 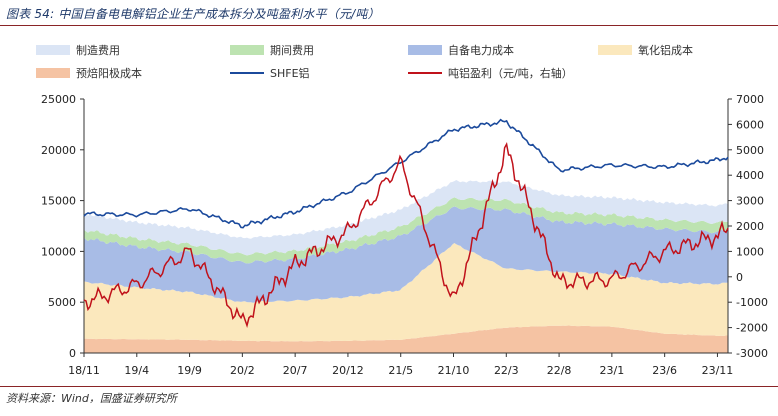 I want to click on y-left-tick-label: 15000, so click(x=58, y=201).